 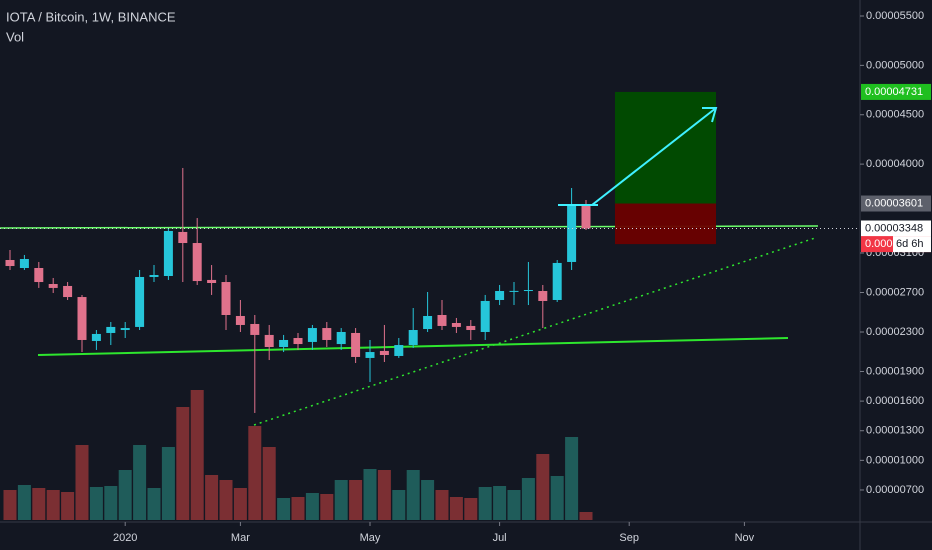 What do you see at coordinates (654, 156) in the screenshot?
I see `arrow-line` at bounding box center [654, 156].